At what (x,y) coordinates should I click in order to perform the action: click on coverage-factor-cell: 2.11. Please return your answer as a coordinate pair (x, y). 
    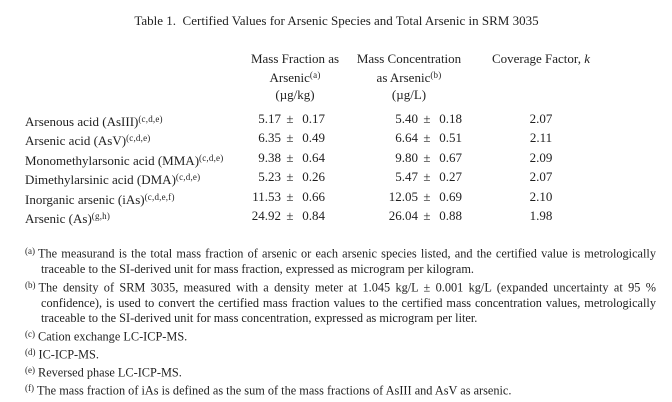
    Looking at the image, I should click on (541, 138).